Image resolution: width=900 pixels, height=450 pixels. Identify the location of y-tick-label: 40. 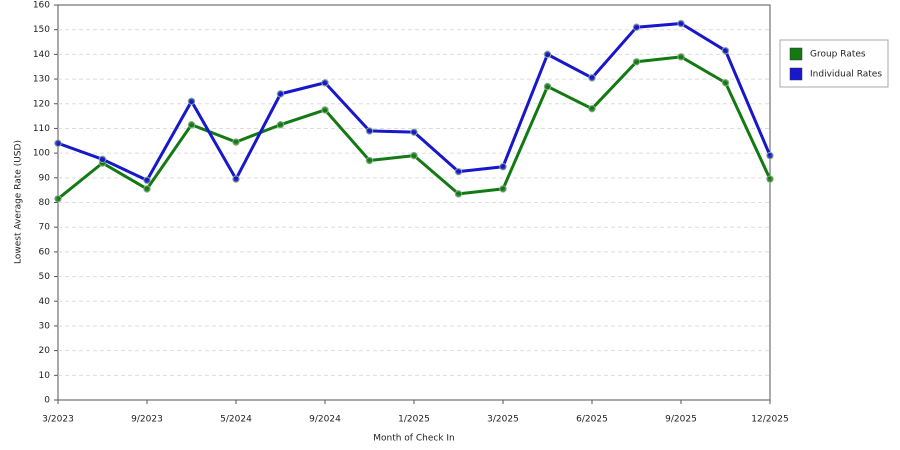
(45, 302).